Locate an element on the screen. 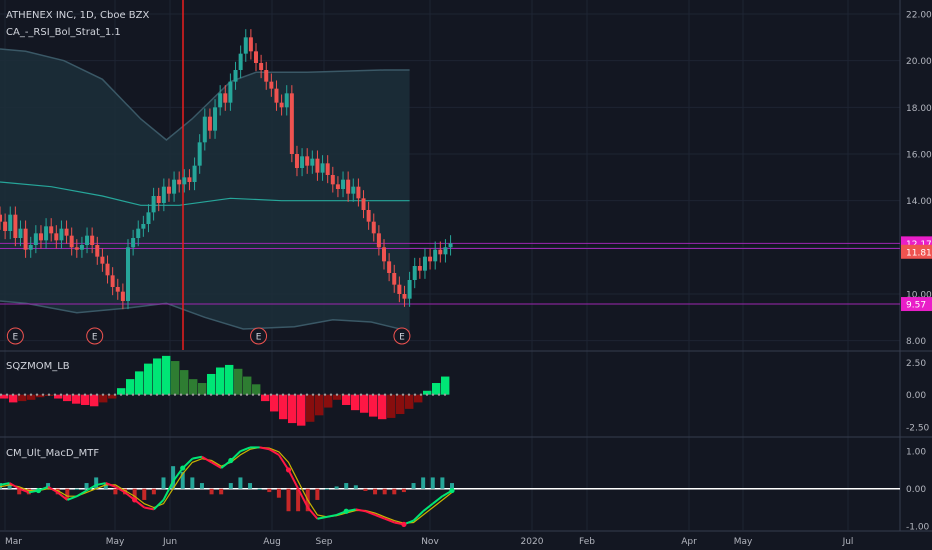 The image size is (932, 550). indicator-label: CA_-_RSI_Bol_Strat_1.1 is located at coordinates (63, 32).